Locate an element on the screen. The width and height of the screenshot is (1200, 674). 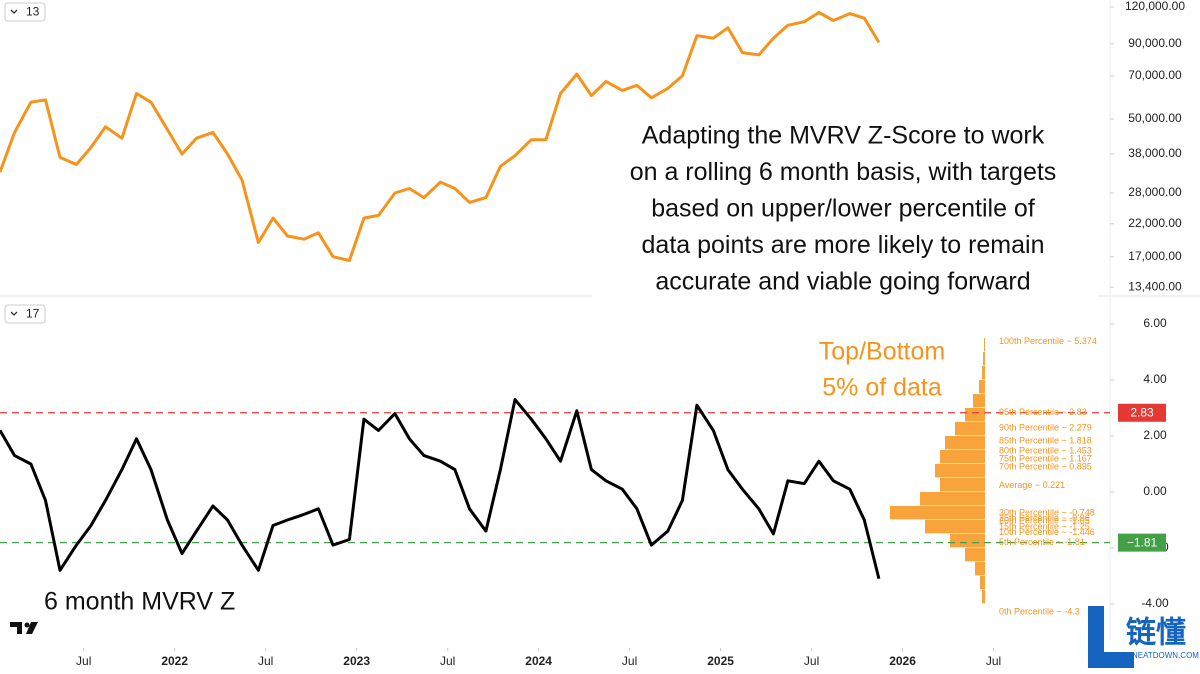
x-tick-label: 2022 is located at coordinates (174, 661).